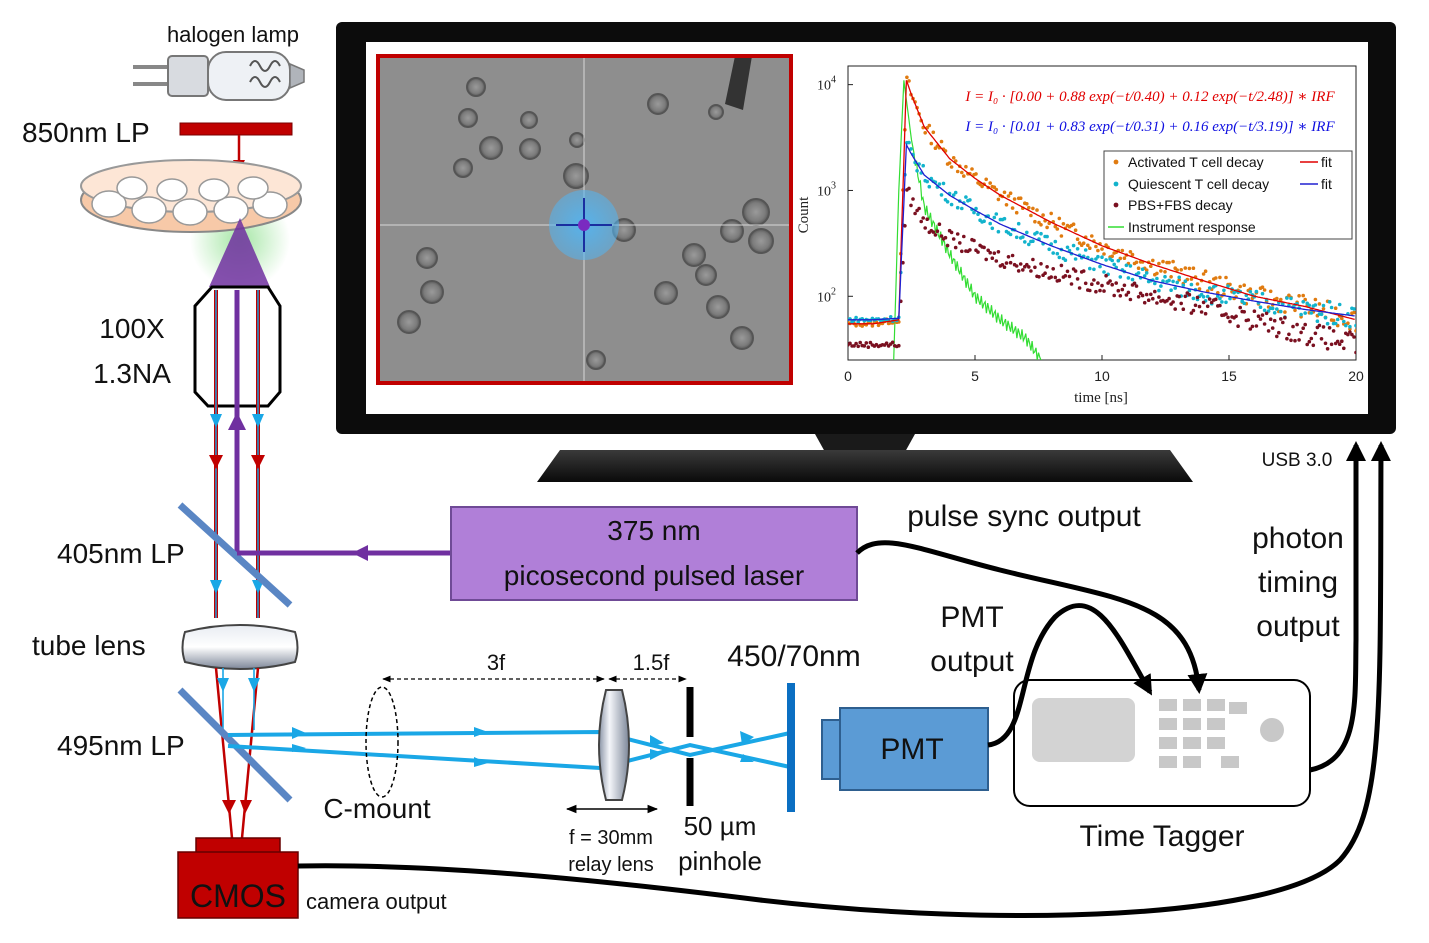  I want to click on objective-na-label: 1.3NA, so click(132, 373).